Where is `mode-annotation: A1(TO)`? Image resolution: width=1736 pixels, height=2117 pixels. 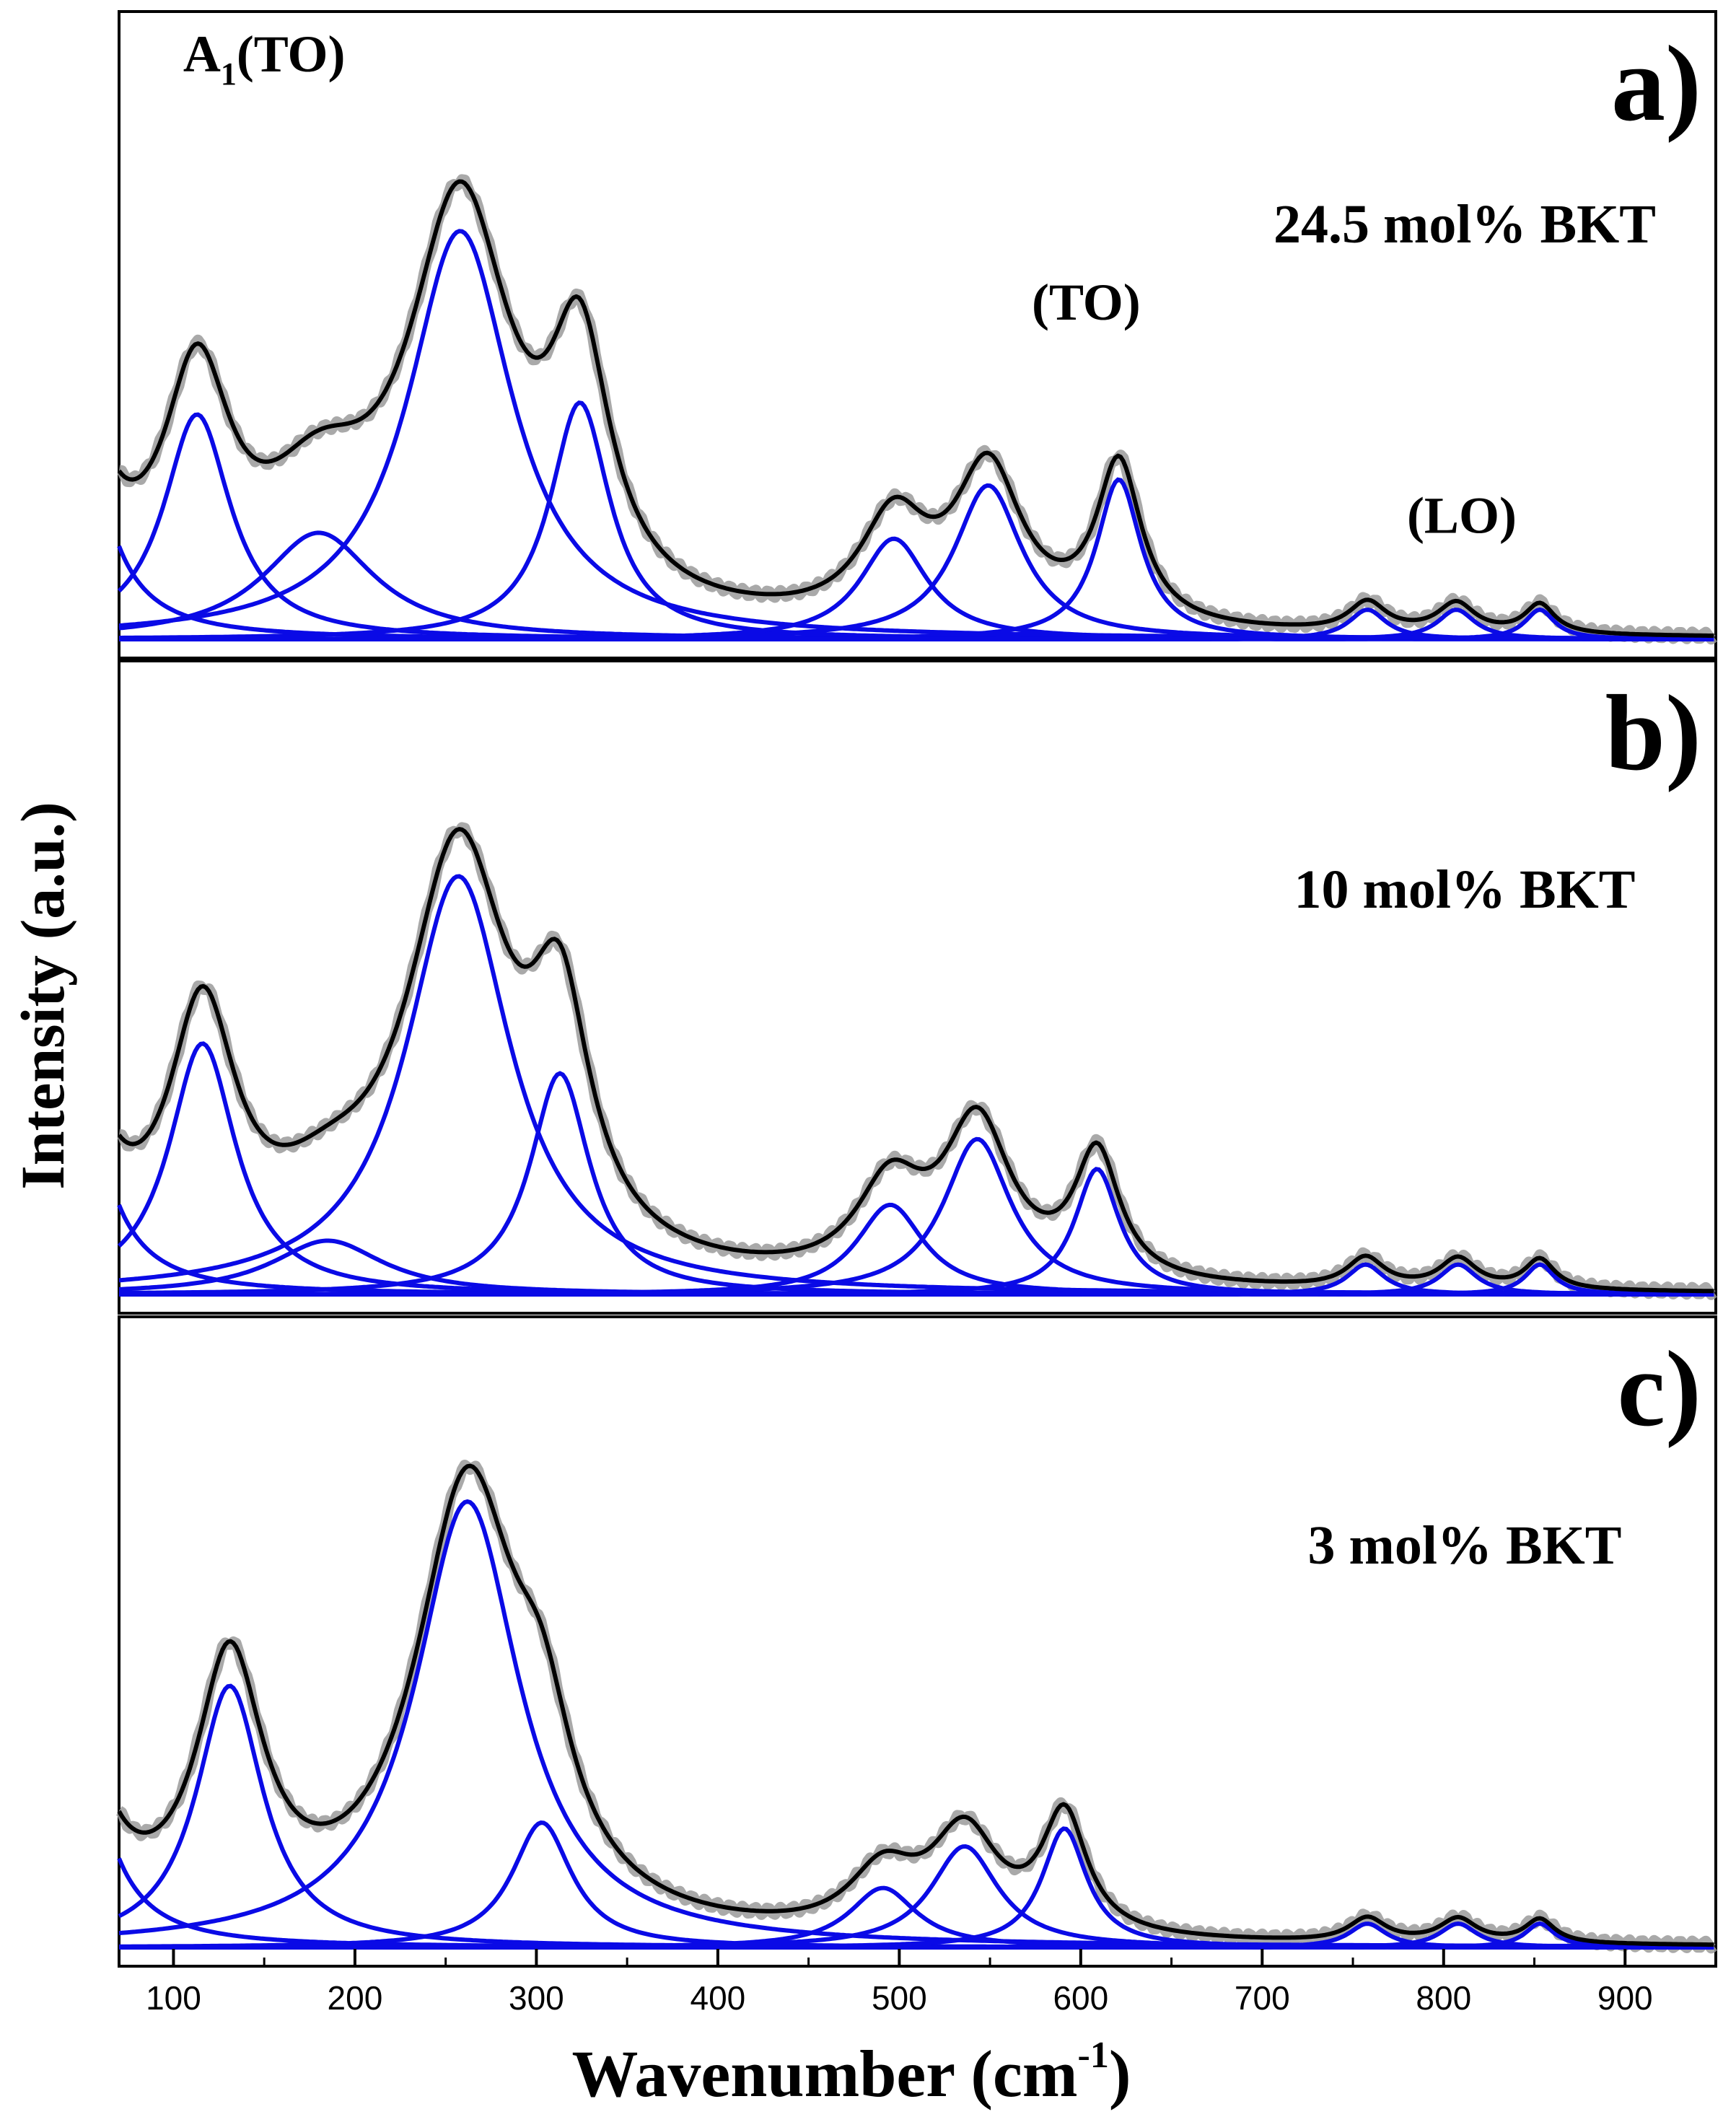 mode-annotation: A1(TO) is located at coordinates (264, 58).